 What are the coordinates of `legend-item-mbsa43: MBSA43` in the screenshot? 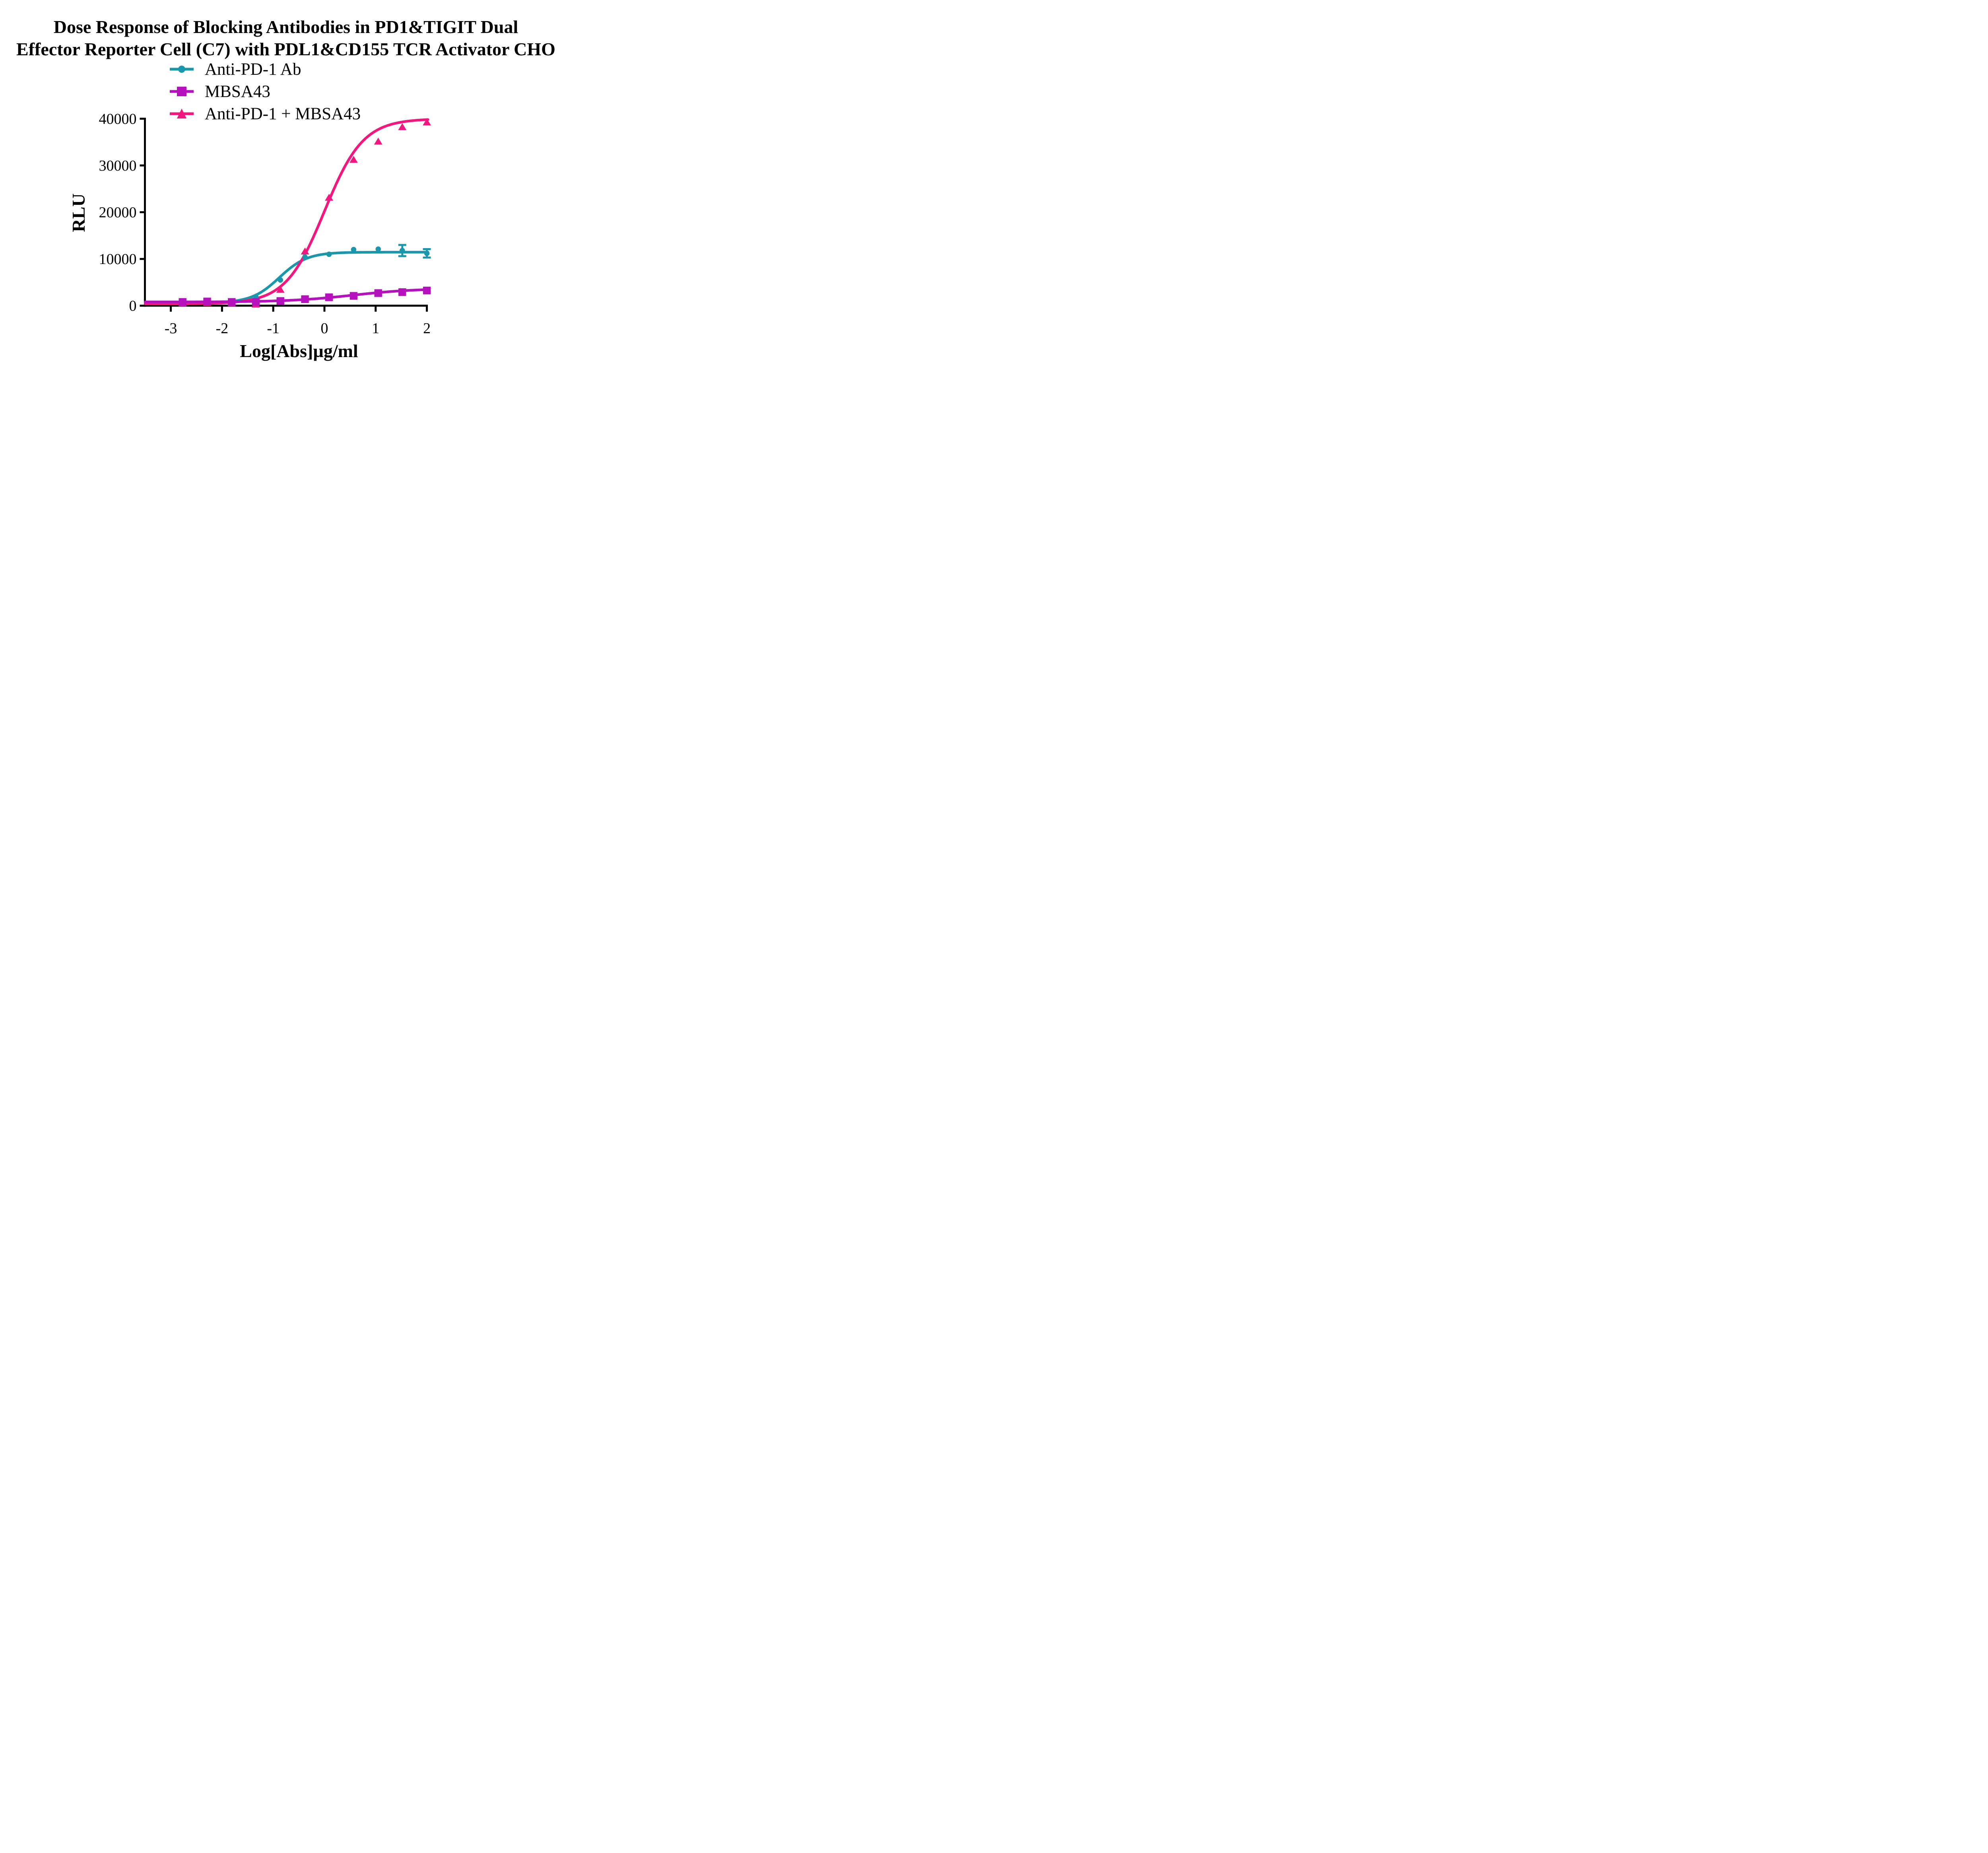 It's located at (265, 91).